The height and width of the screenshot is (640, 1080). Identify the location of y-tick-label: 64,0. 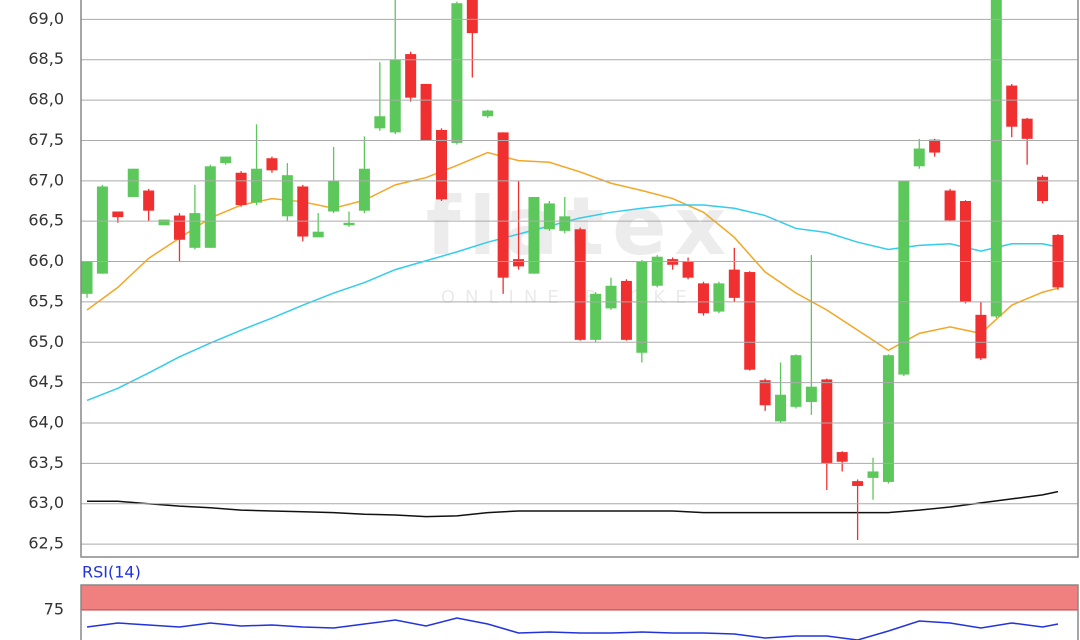
(46, 421).